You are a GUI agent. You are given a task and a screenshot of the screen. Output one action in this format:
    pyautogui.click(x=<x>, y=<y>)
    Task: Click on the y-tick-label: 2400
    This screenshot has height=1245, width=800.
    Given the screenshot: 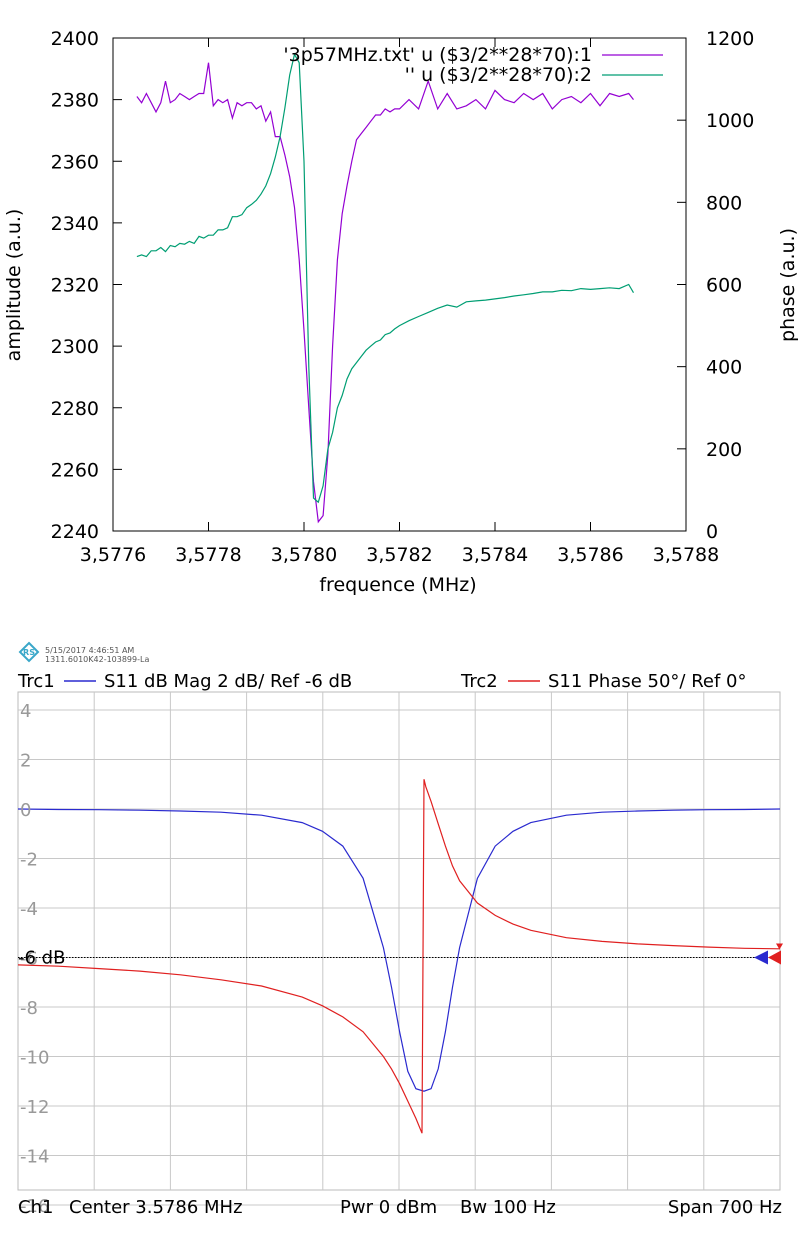 What is the action you would take?
    pyautogui.click(x=75, y=39)
    